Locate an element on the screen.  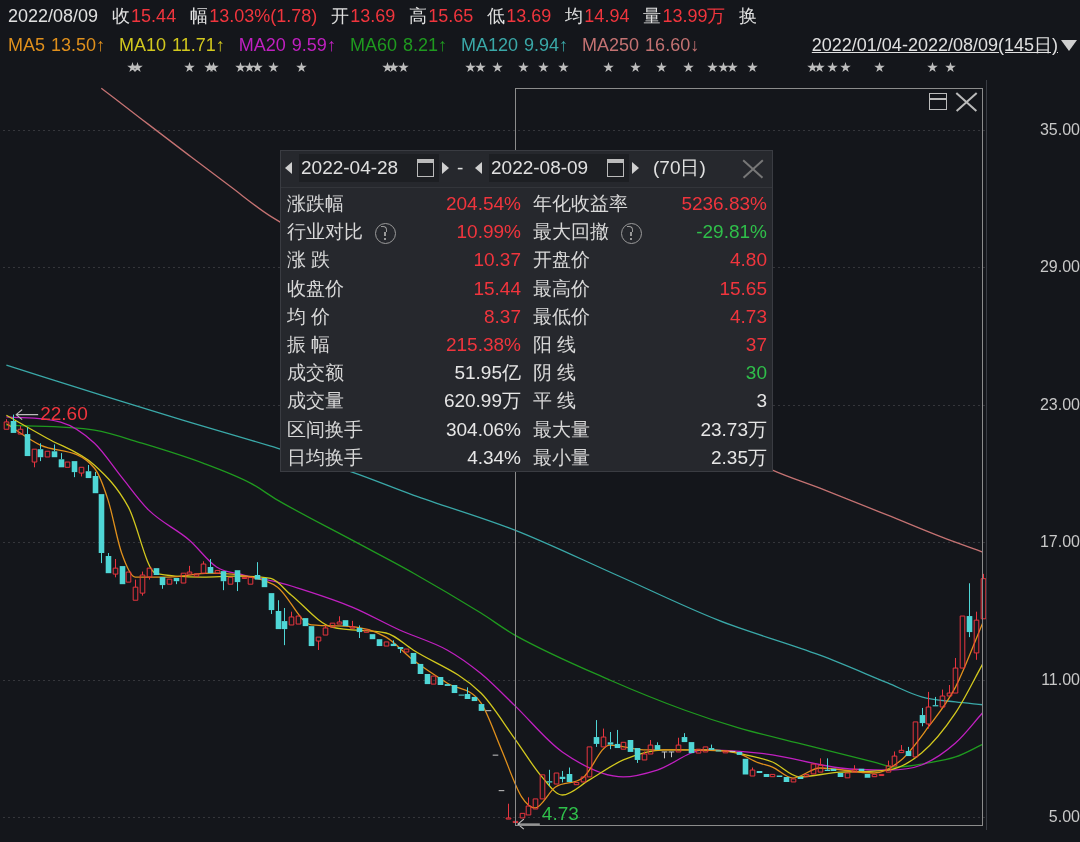
annotation: 5236.83% is located at coordinates (724, 204).